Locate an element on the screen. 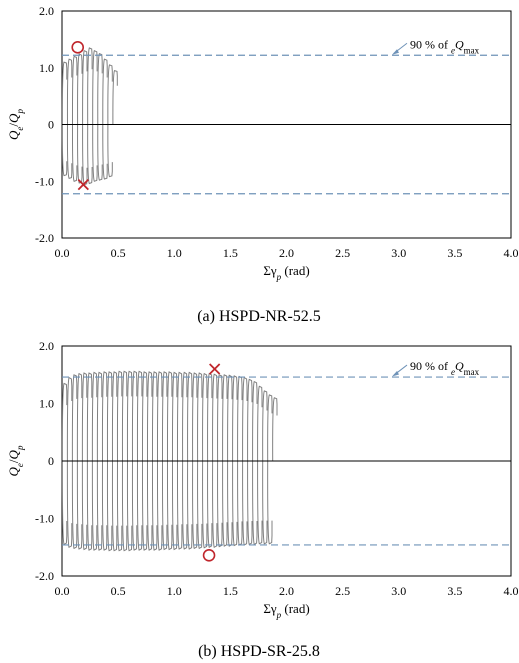 This screenshot has height=663, width=519. hysteresis-curves is located at coordinates (89, 116).